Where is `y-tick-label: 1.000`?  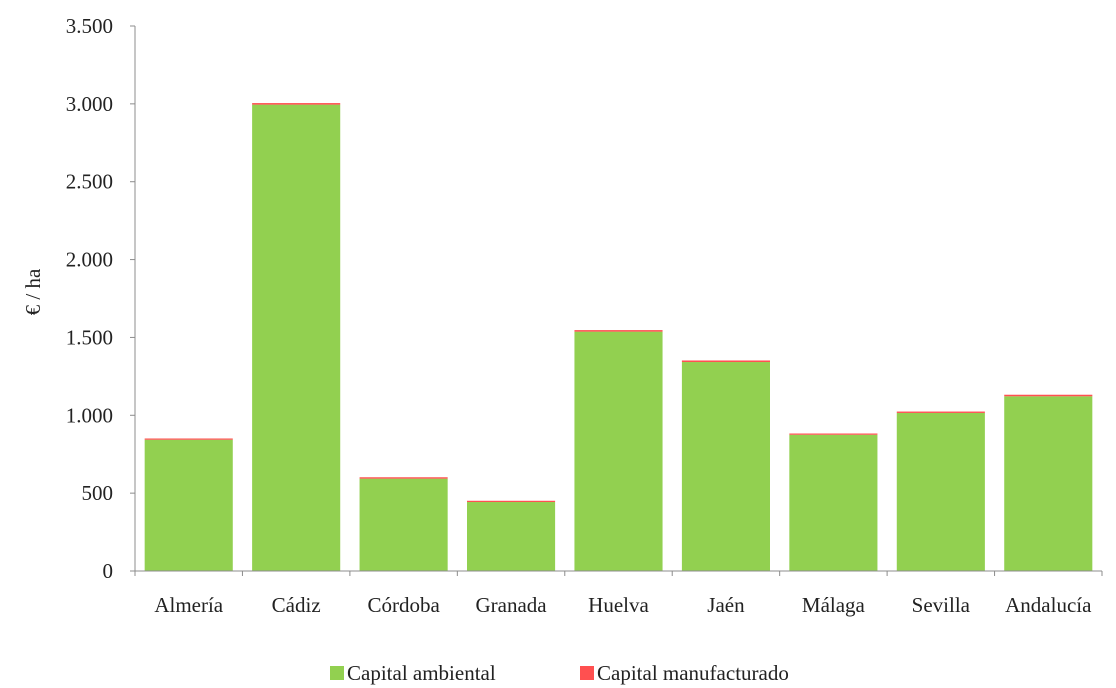 y-tick-label: 1.000 is located at coordinates (89, 415).